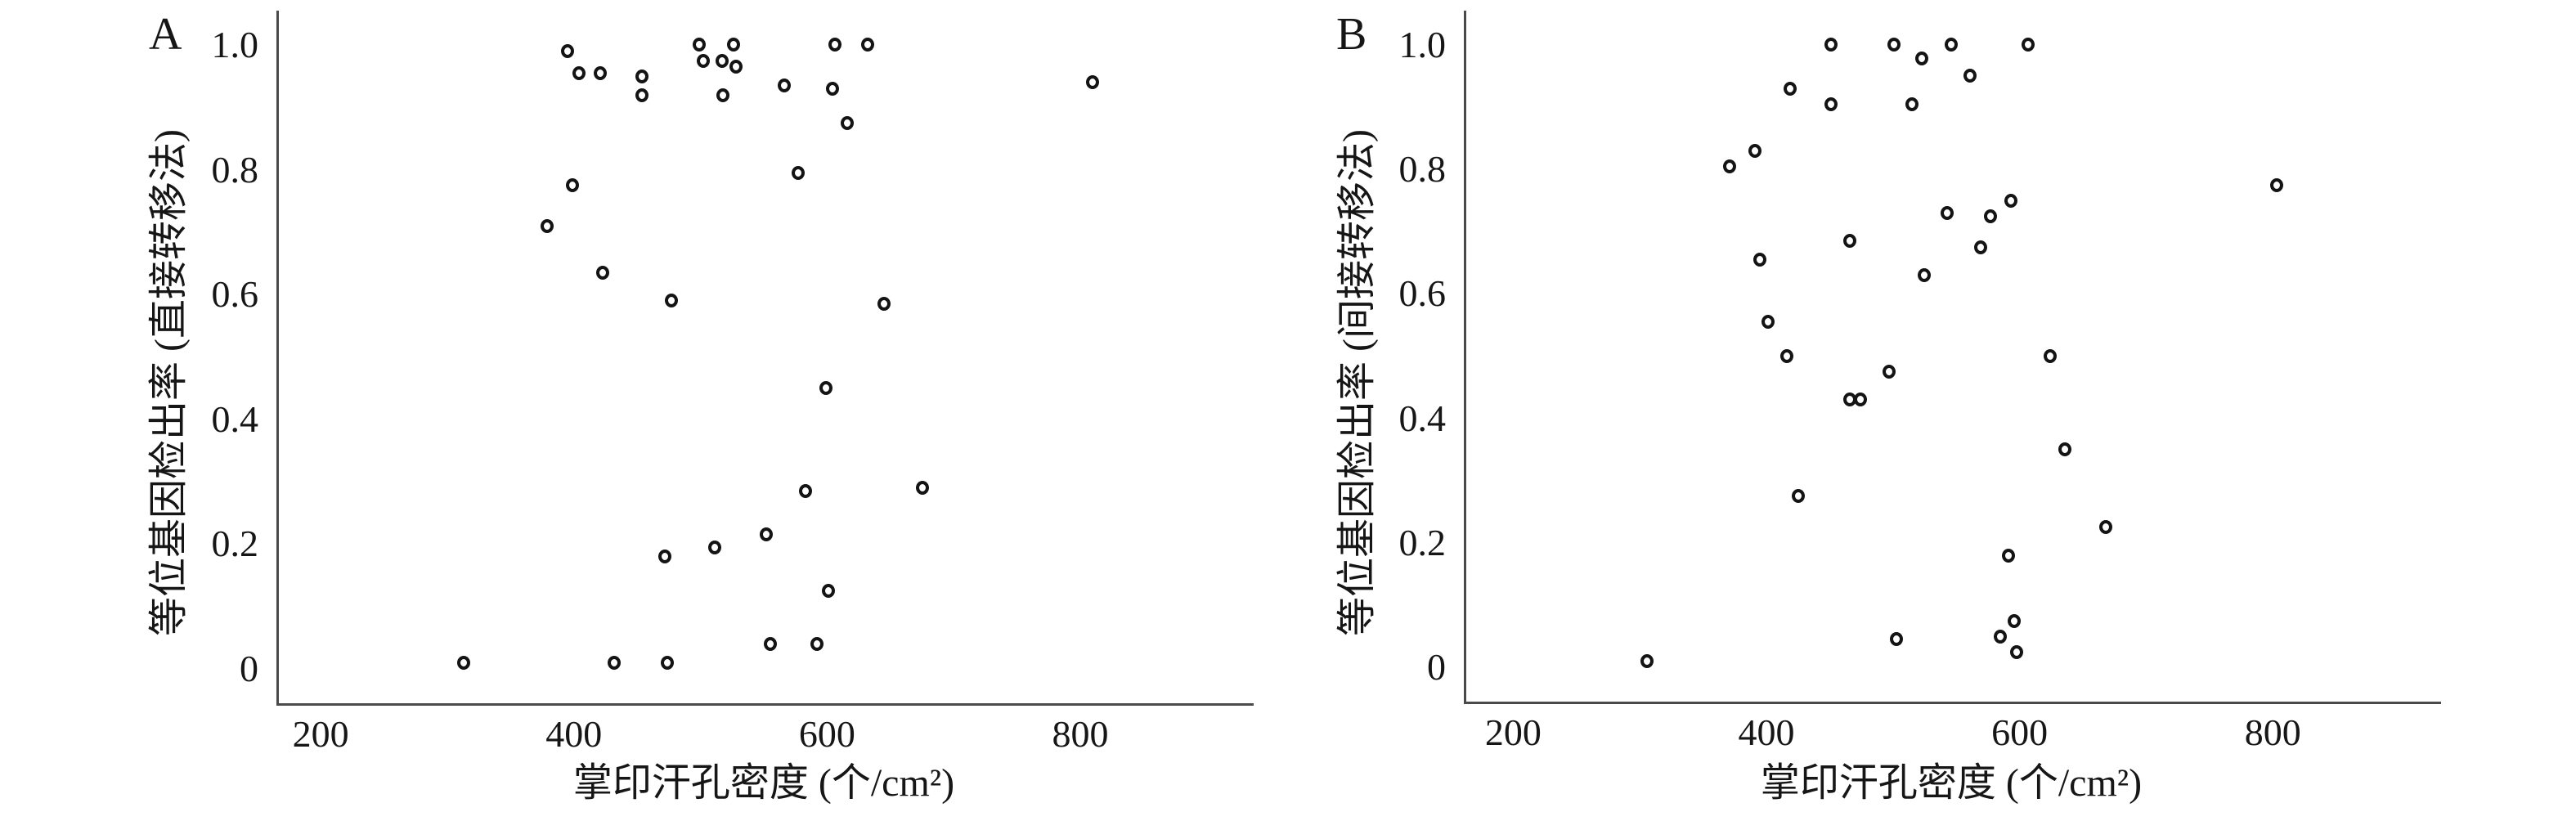  What do you see at coordinates (169, 382) in the screenshot?
I see `panel-a-y-axis-title: 等位基因检出率 (直接转移法)` at bounding box center [169, 382].